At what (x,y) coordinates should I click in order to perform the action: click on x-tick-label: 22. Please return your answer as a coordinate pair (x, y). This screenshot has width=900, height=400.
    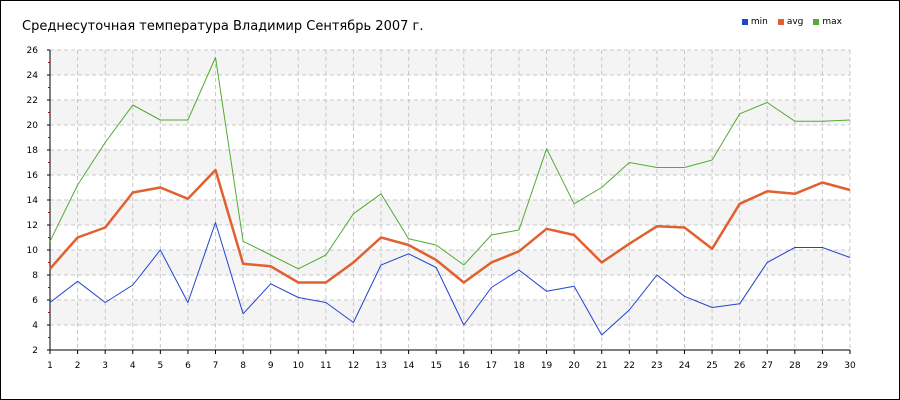
    Looking at the image, I should click on (629, 366).